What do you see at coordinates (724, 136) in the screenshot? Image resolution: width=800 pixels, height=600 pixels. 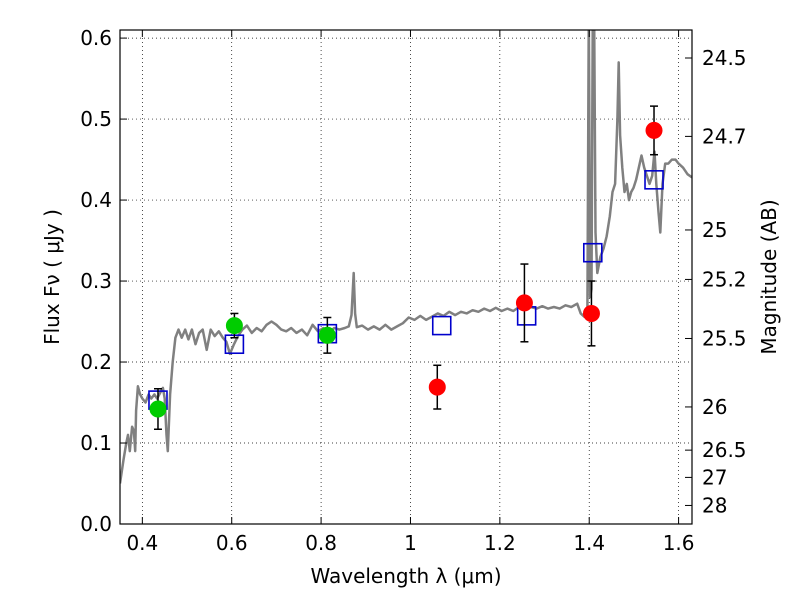 I see `right-tick-label: 24.7` at bounding box center [724, 136].